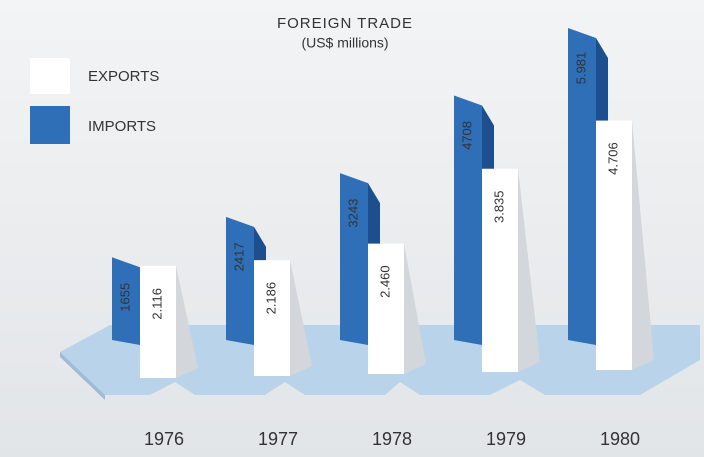 The height and width of the screenshot is (457, 704). What do you see at coordinates (82, 376) in the screenshot?
I see `platform-edge` at bounding box center [82, 376].